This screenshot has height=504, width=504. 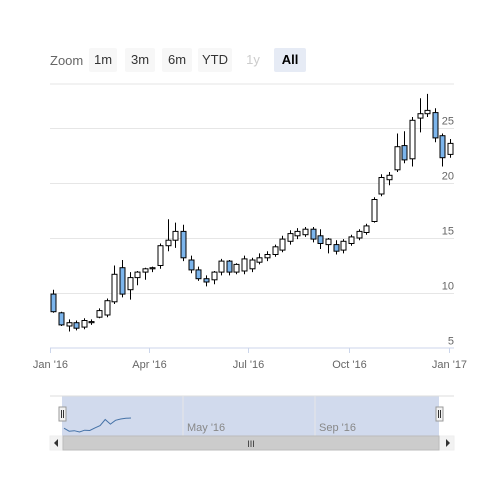 I want to click on navigator-label-sep: Sep '16, so click(x=337, y=428).